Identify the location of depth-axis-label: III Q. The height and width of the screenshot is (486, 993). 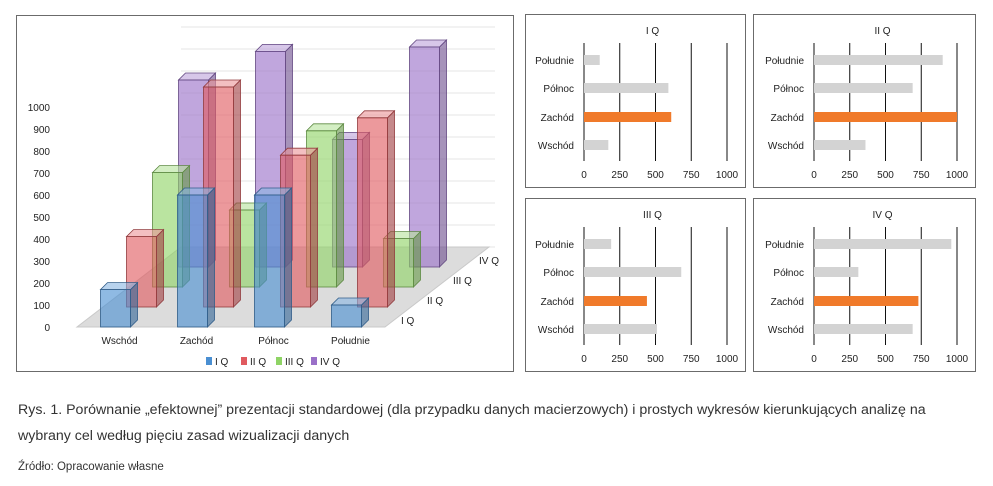
(462, 281).